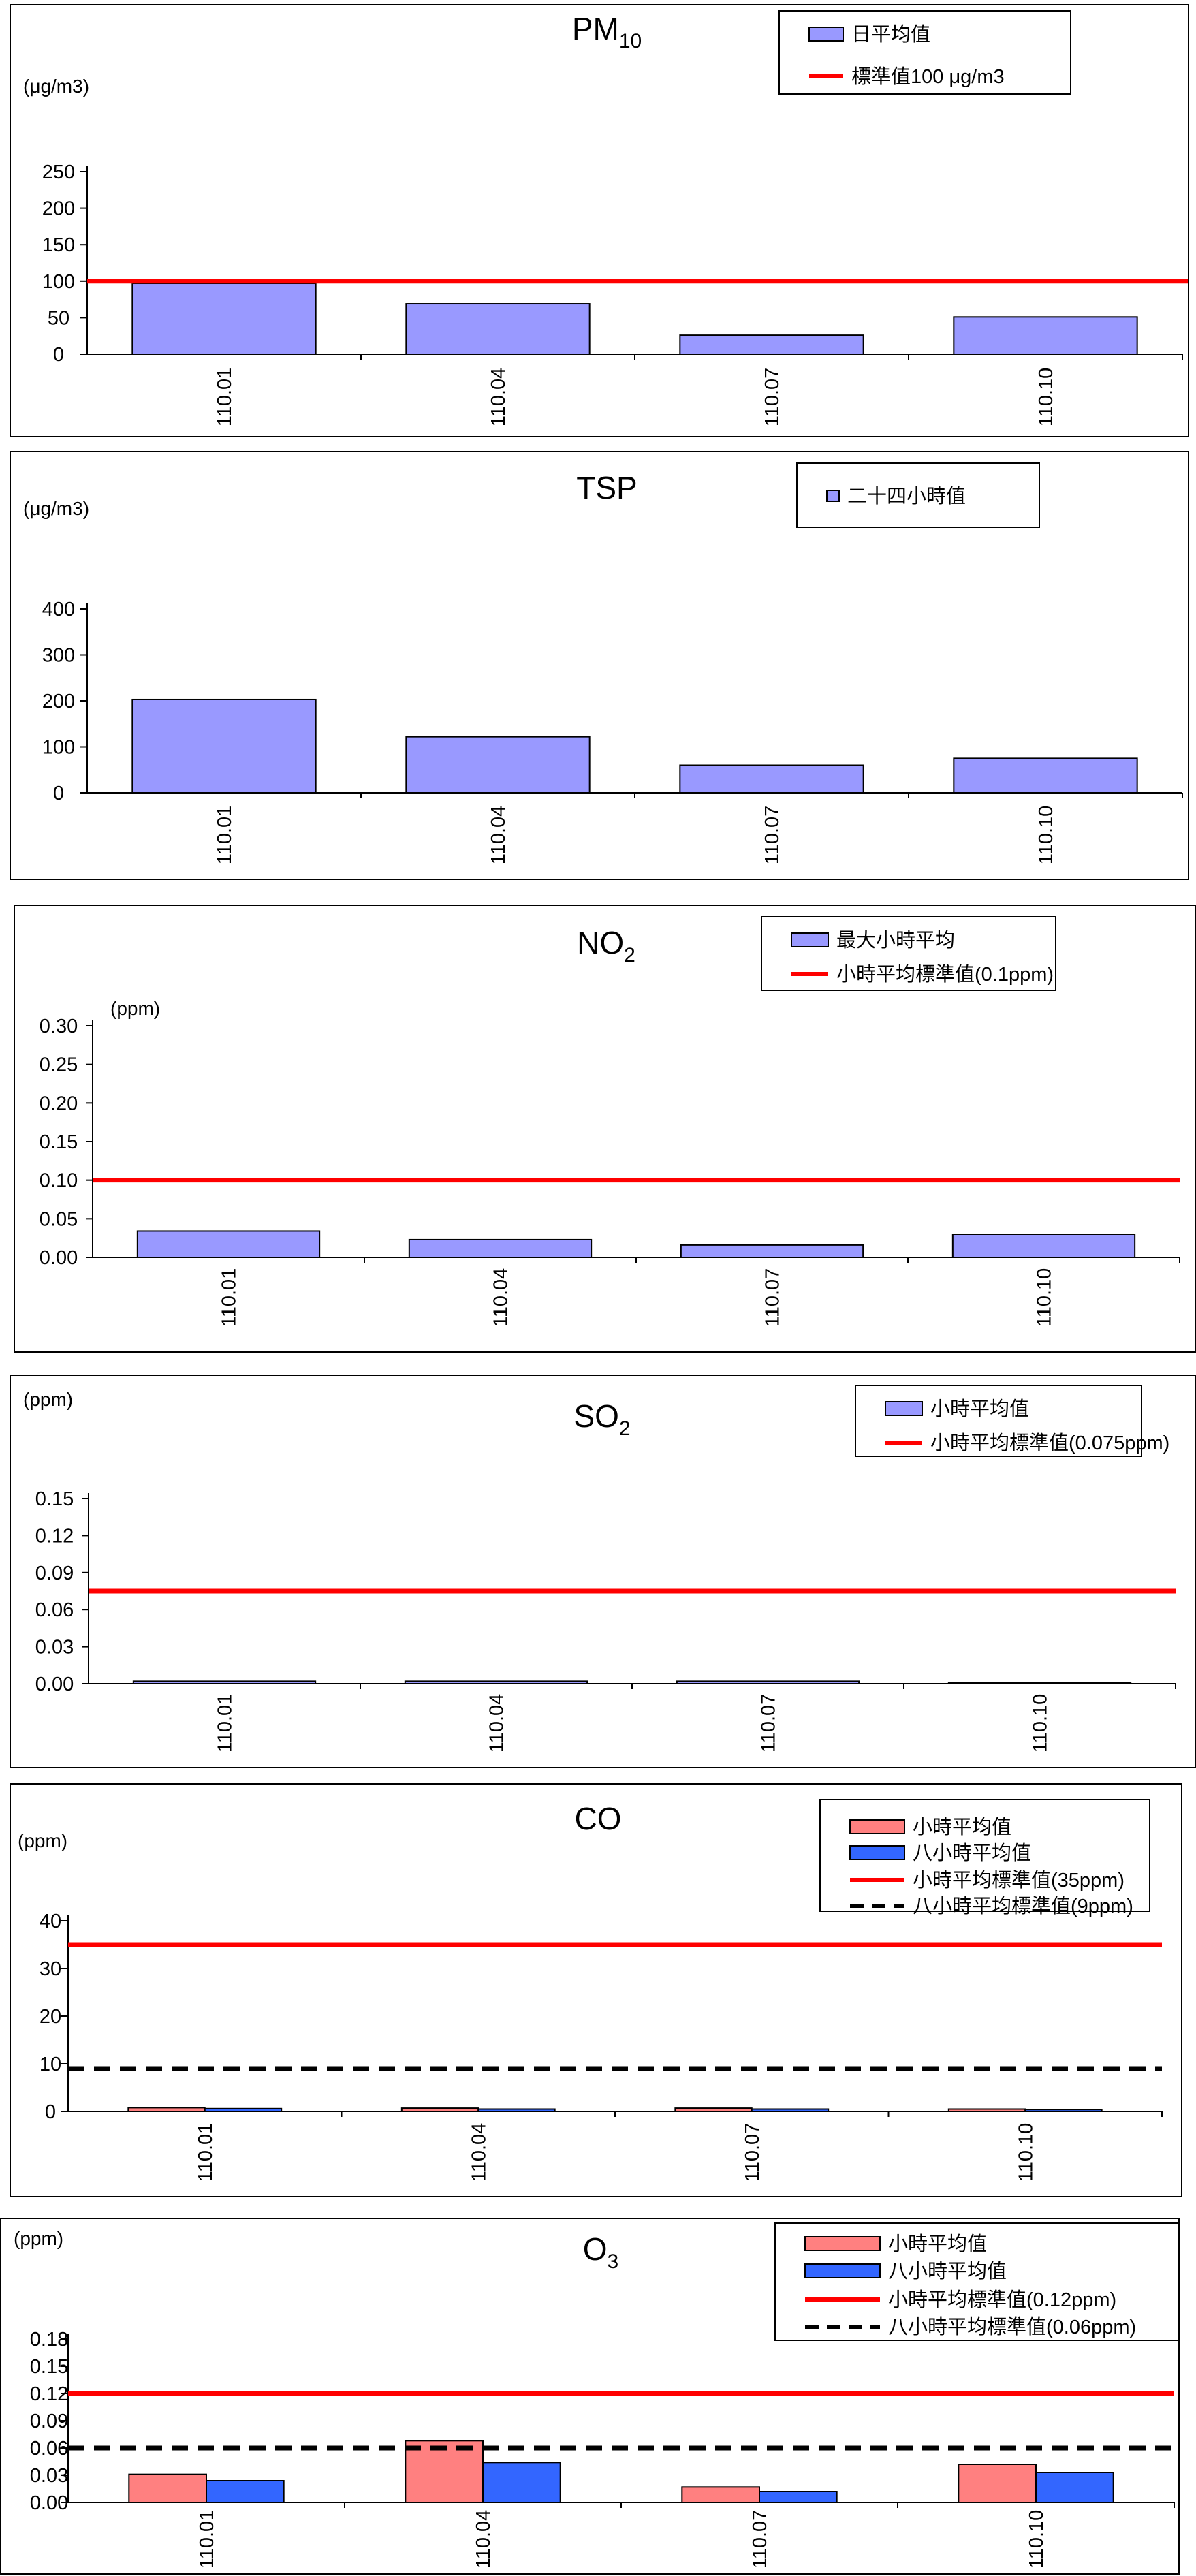 The height and width of the screenshot is (2576, 1196). Describe the element at coordinates (483, 2539) in the screenshot. I see `chart-o3-category-label: 110.04` at that location.